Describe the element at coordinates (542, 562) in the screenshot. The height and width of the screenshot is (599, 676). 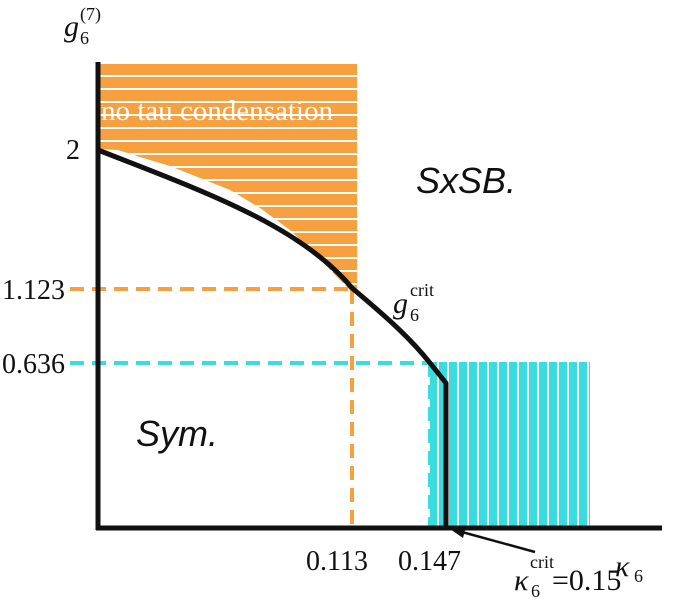
I see `kappa-crit-sup: crit` at that location.